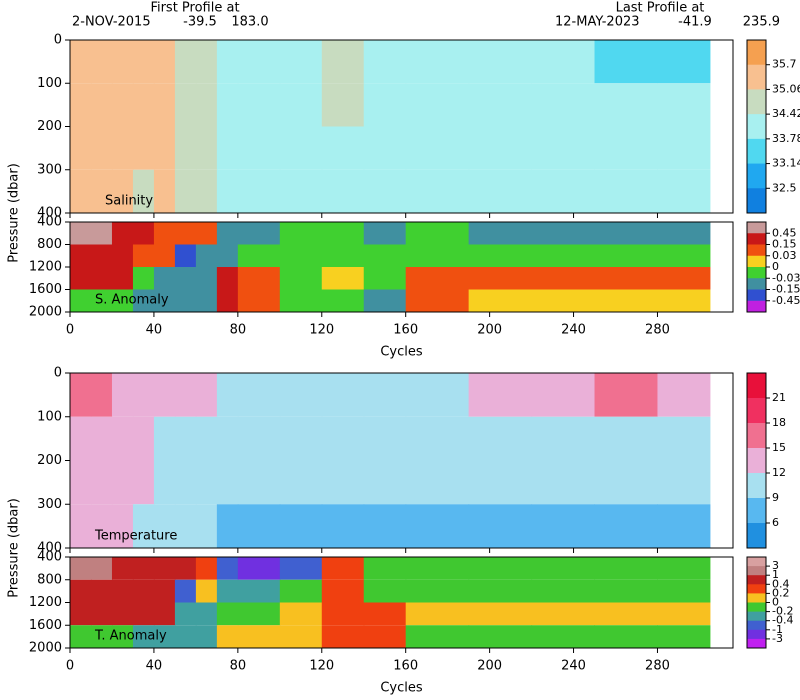 This screenshot has height=700, width=800. What do you see at coordinates (784, 255) in the screenshot?
I see `colorbar-label: 0.03` at bounding box center [784, 255].